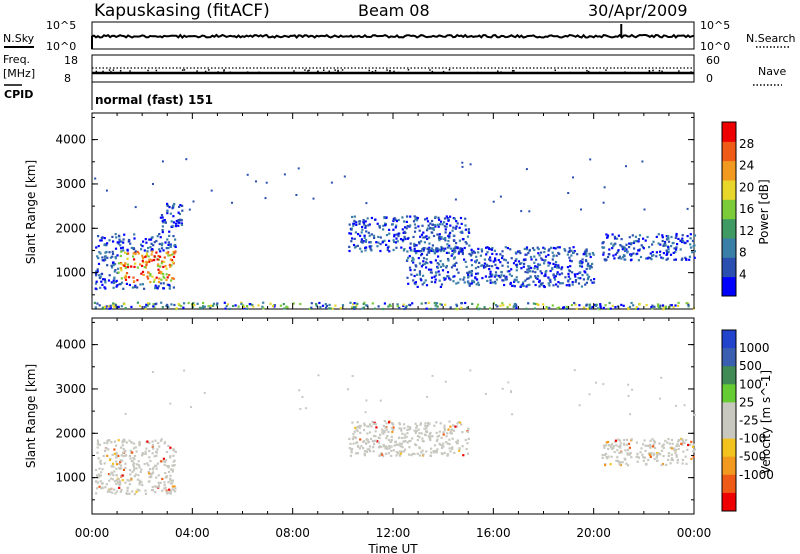 This screenshot has height=554, width=800. I want to click on cpid-mode: normal (fast) 151, so click(154, 100).